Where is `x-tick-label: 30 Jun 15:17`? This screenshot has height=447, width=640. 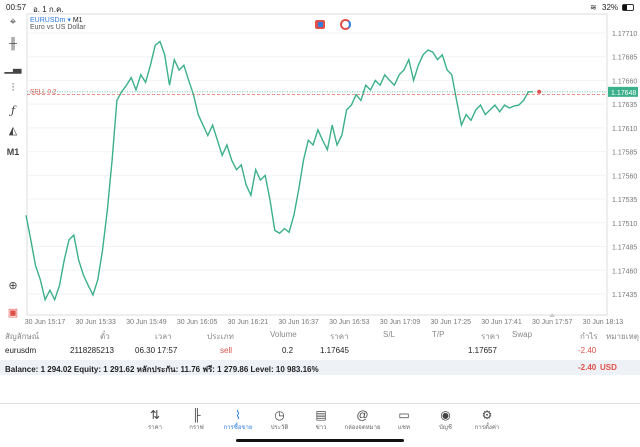
x-tick-label: 30 Jun 15:17 is located at coordinates (45, 322).